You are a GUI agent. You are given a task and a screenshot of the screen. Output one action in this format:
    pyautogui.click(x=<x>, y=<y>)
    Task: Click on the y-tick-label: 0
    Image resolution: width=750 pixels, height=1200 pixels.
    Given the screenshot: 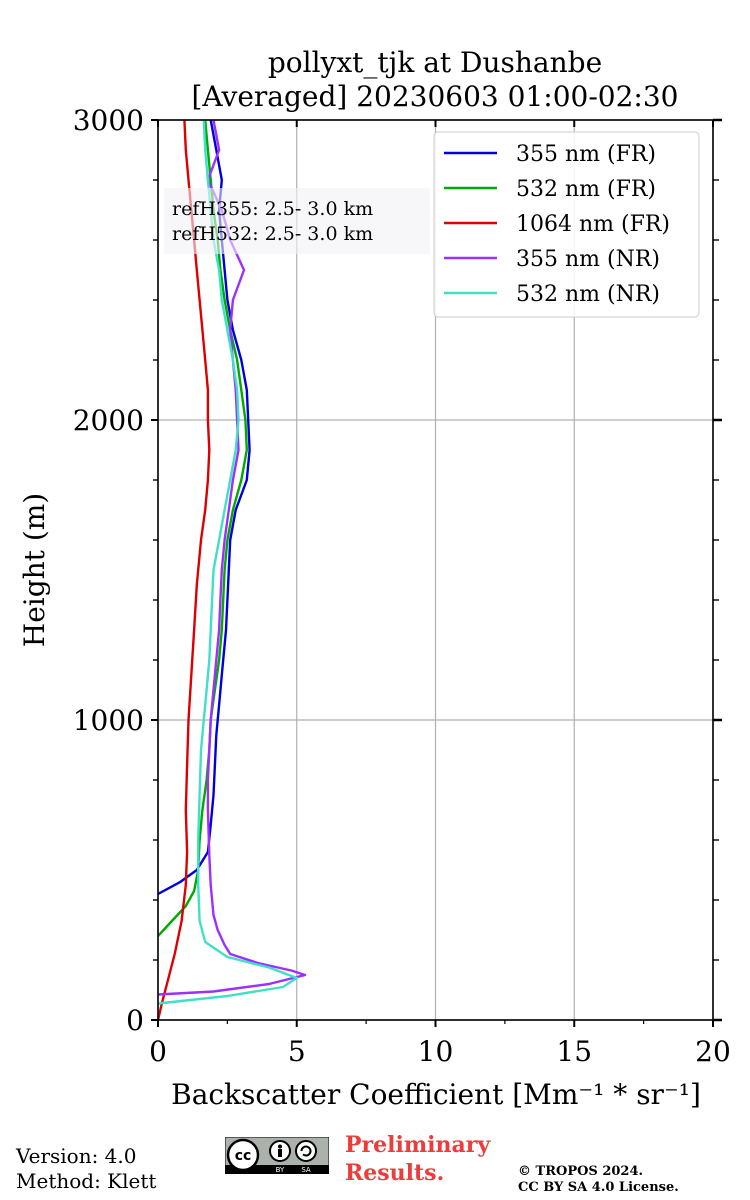 What is the action you would take?
    pyautogui.click(x=135, y=1020)
    